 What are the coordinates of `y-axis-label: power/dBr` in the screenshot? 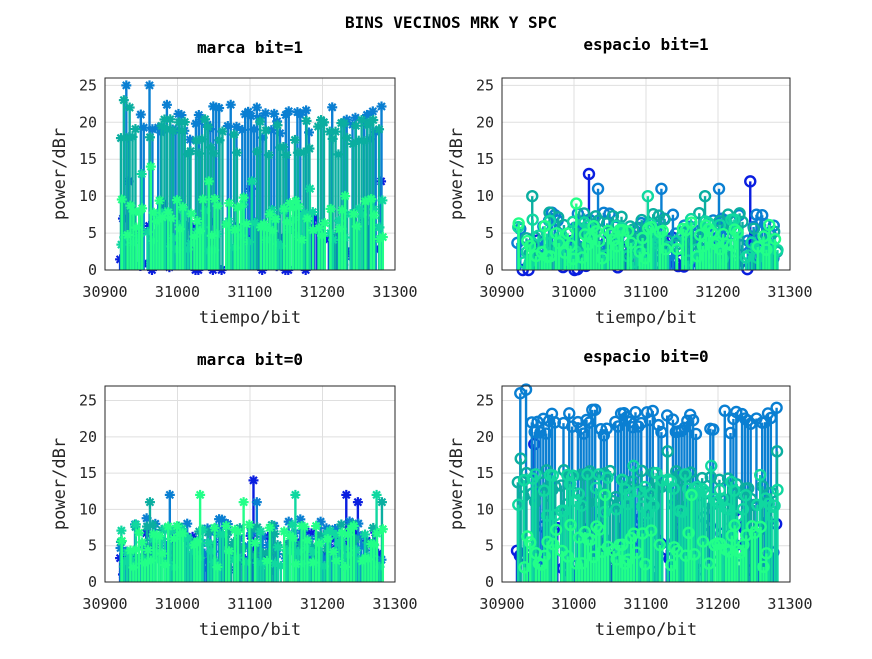 It's located at (457, 174).